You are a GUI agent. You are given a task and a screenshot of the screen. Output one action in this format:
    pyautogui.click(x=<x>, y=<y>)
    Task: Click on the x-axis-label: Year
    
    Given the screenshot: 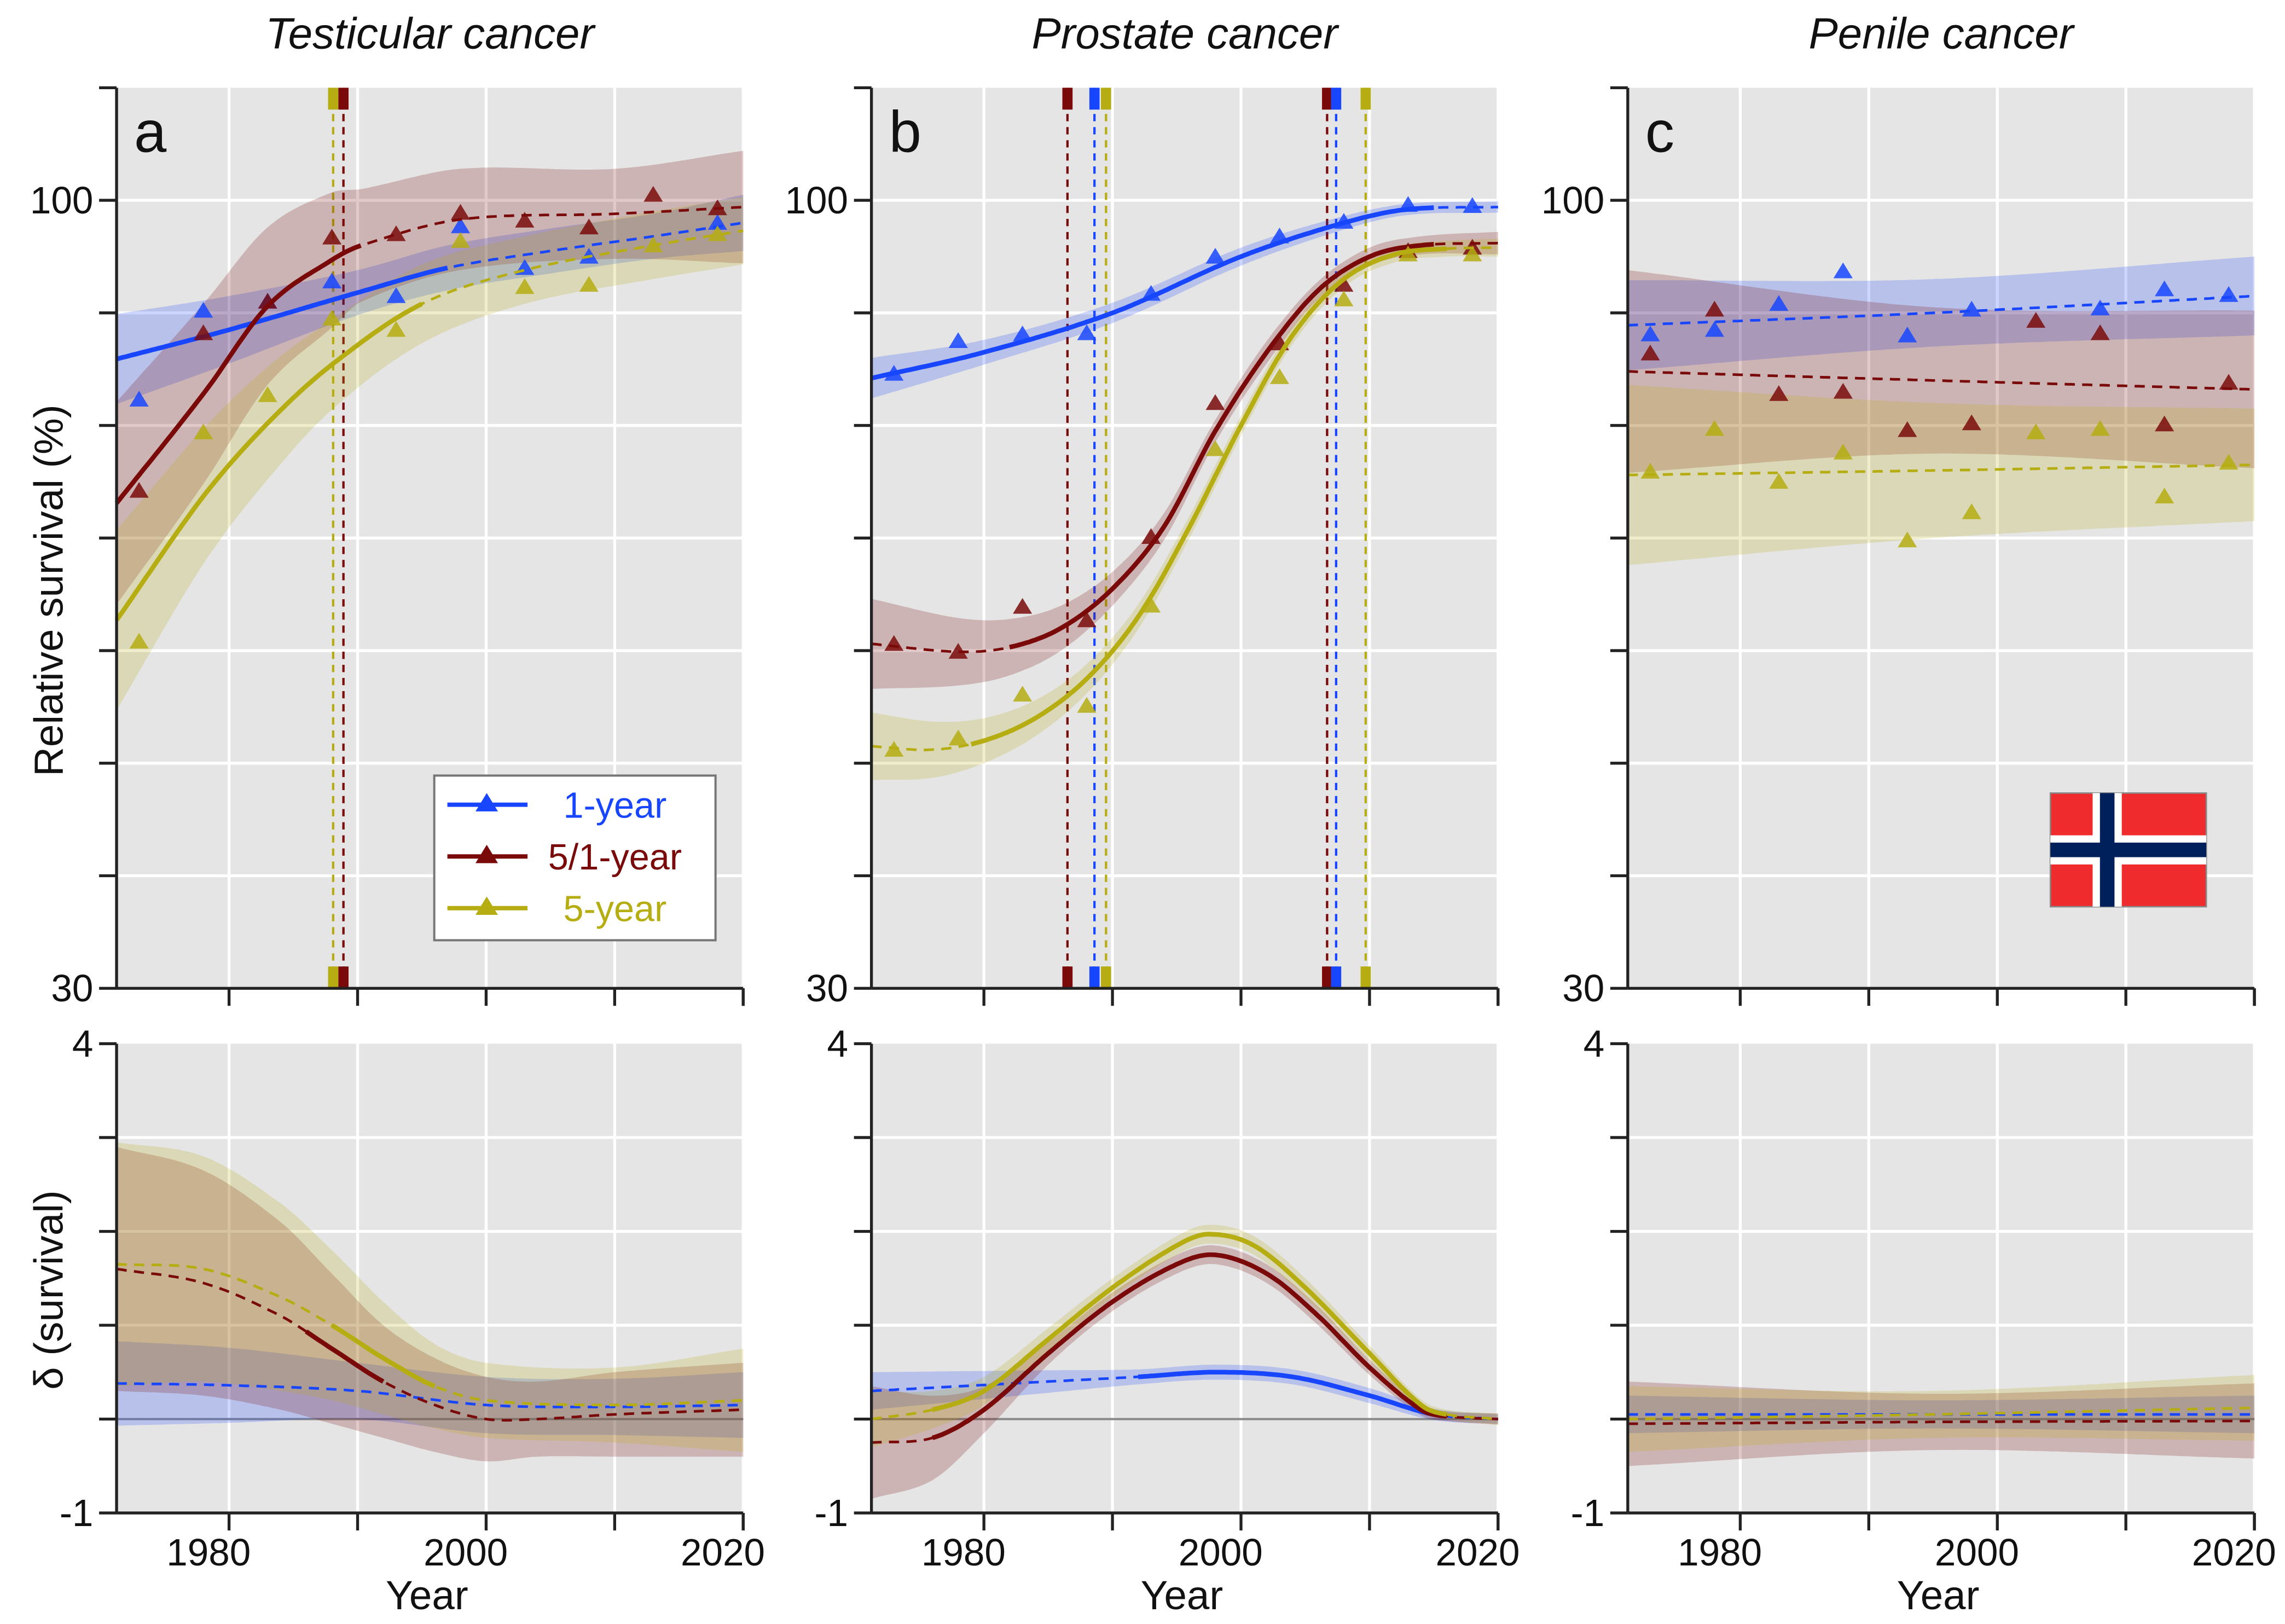 What is the action you would take?
    pyautogui.click(x=427, y=1595)
    